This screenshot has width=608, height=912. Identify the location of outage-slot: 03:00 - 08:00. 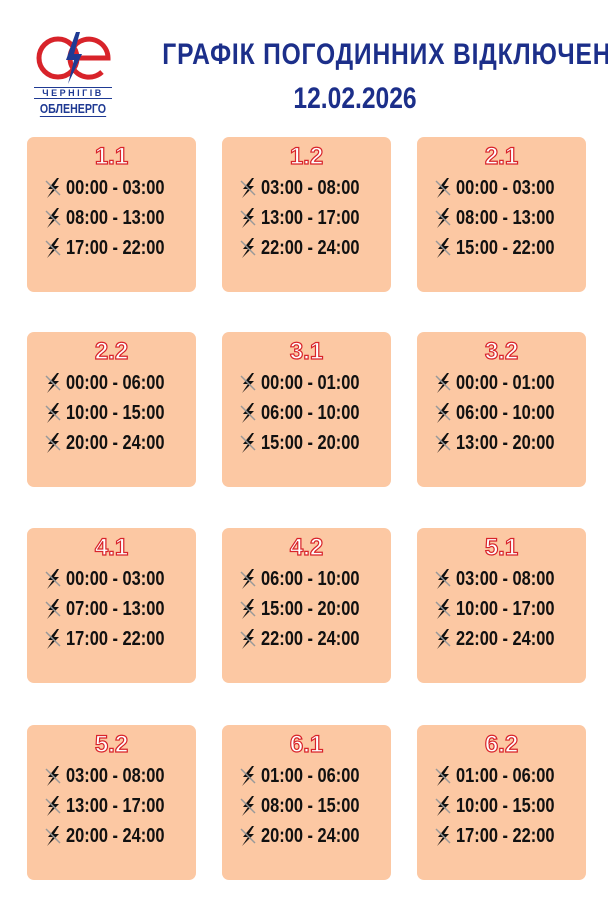
(510, 579).